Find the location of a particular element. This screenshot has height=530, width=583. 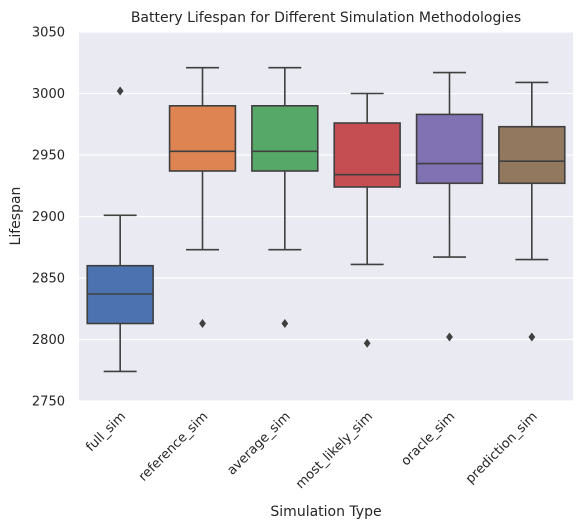

y-tick-label: 2850 is located at coordinates (48, 279).